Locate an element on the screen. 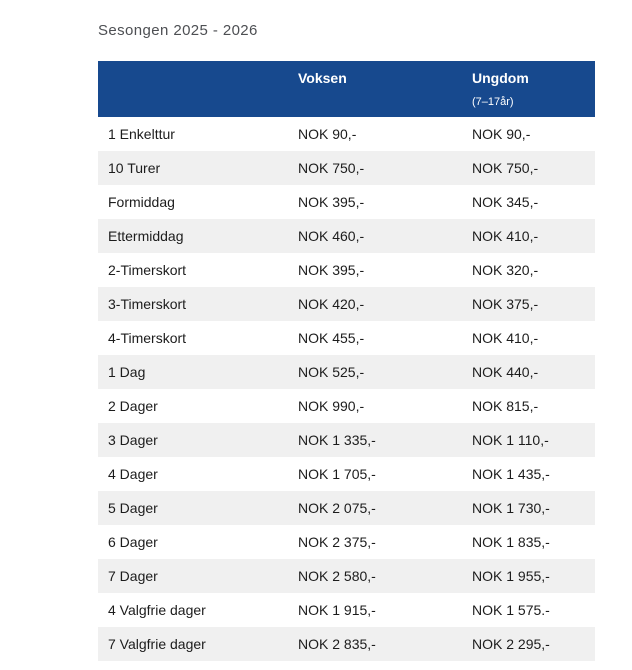 This screenshot has width=632, height=670. ticket-type-label: 5 Dager is located at coordinates (133, 508).